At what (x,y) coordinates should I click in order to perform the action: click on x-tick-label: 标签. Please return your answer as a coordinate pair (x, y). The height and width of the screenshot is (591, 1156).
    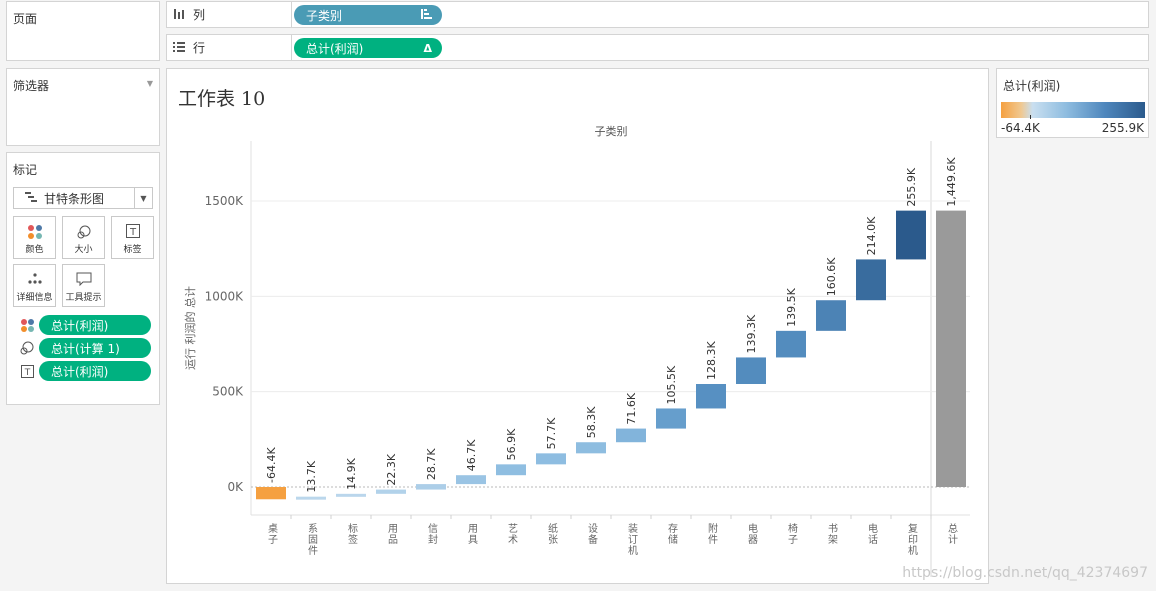
    Looking at the image, I should click on (352, 534).